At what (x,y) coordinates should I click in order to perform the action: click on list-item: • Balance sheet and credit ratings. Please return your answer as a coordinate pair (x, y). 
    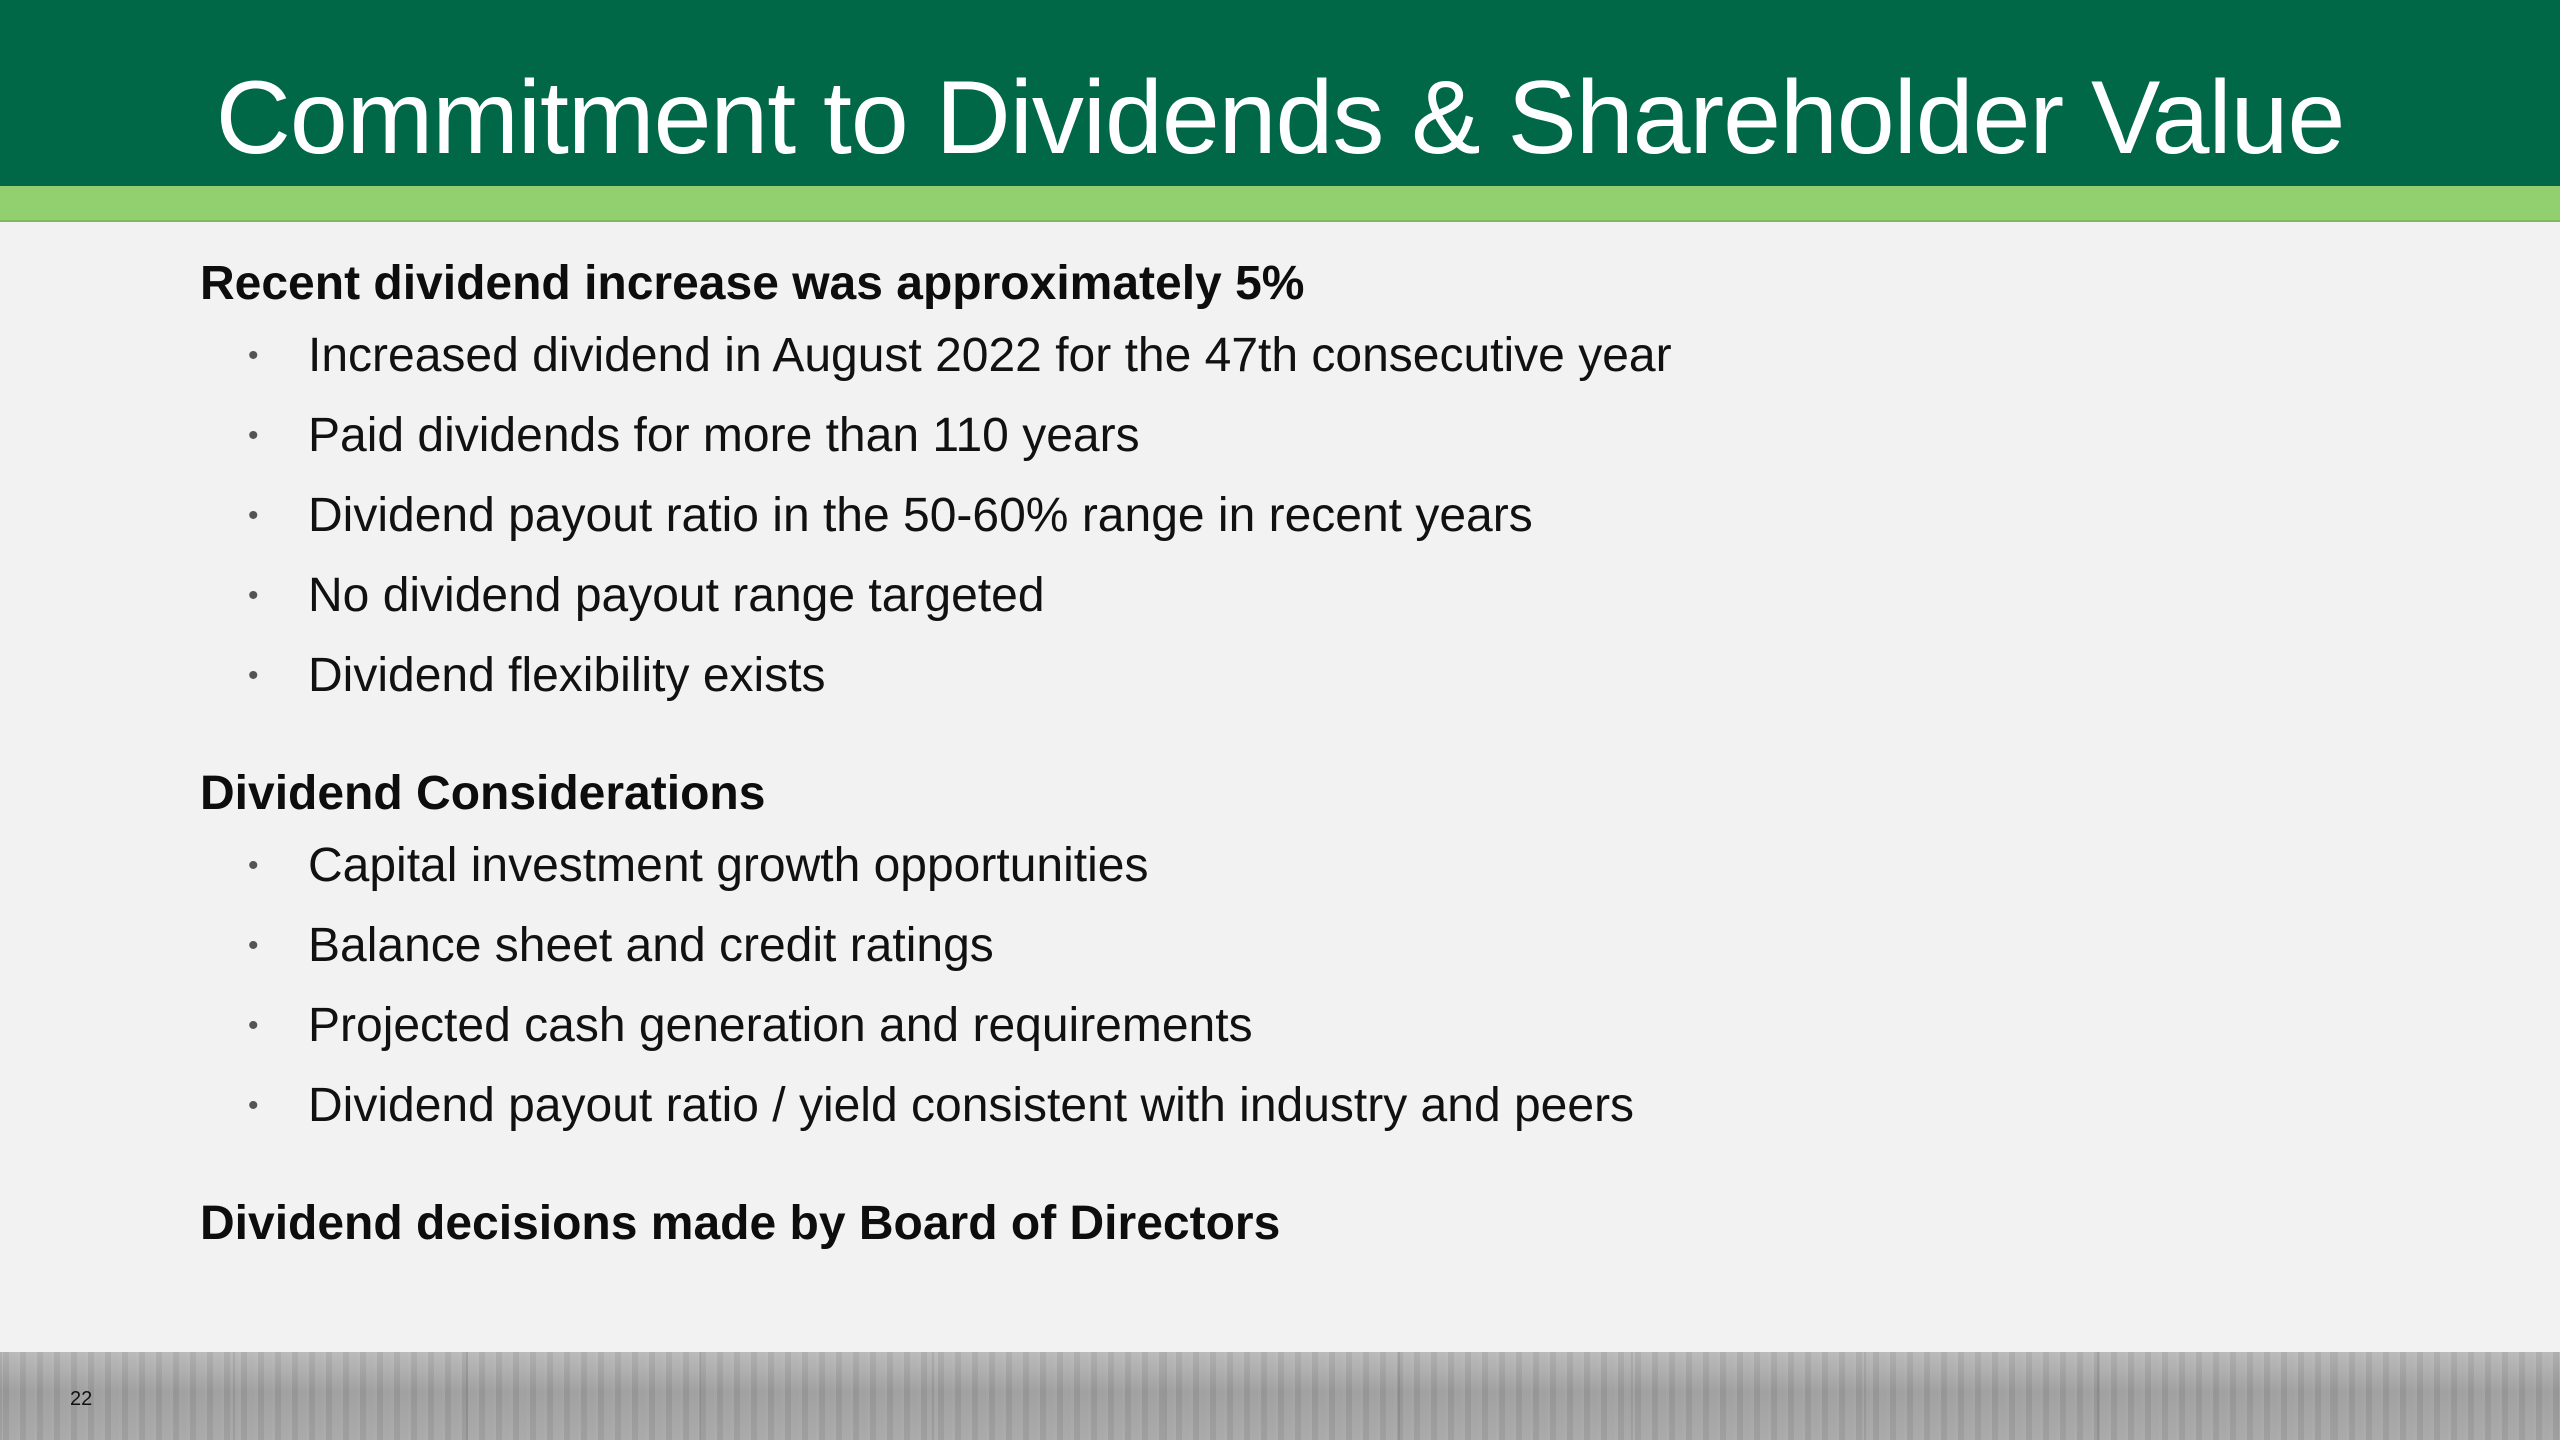
    Looking at the image, I should click on (1300, 946).